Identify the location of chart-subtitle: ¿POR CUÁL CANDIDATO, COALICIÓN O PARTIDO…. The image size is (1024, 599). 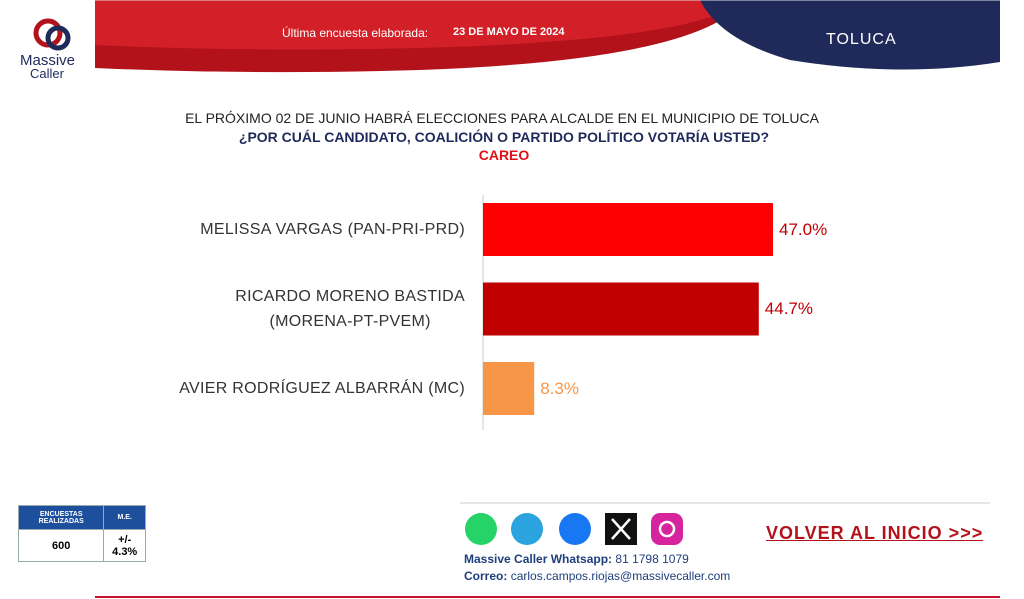
(504, 137).